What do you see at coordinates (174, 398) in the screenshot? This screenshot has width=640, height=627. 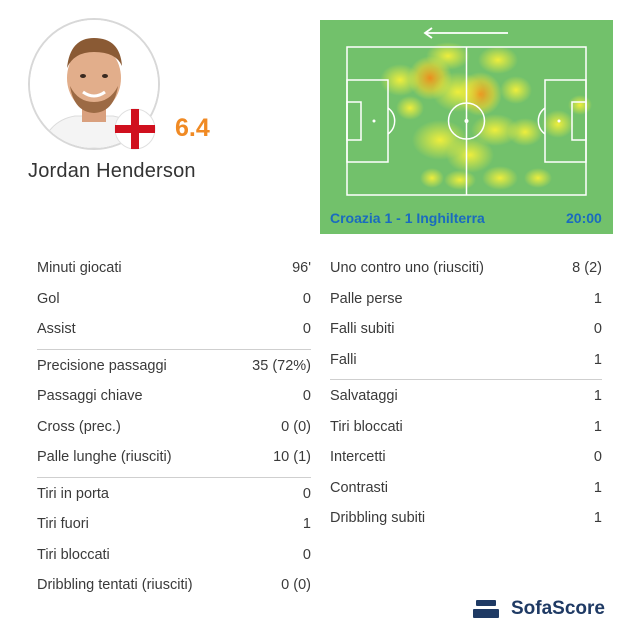 I see `stat-row: Passaggi chiave 0` at bounding box center [174, 398].